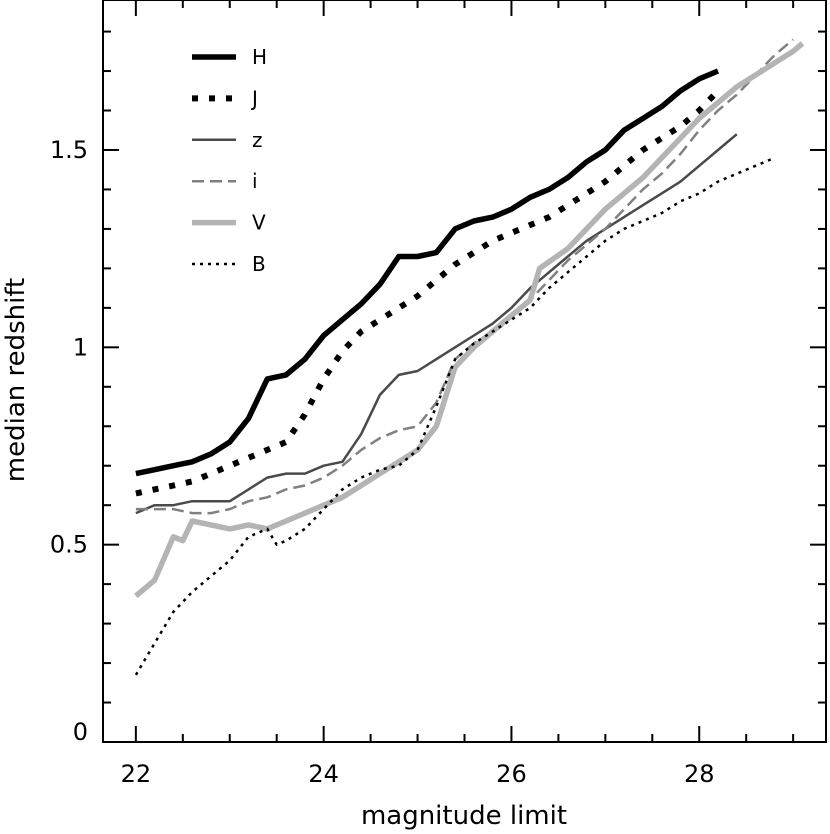 Image resolution: width=830 pixels, height=834 pixels. What do you see at coordinates (80, 347) in the screenshot?
I see `y-tick-label: 1` at bounding box center [80, 347].